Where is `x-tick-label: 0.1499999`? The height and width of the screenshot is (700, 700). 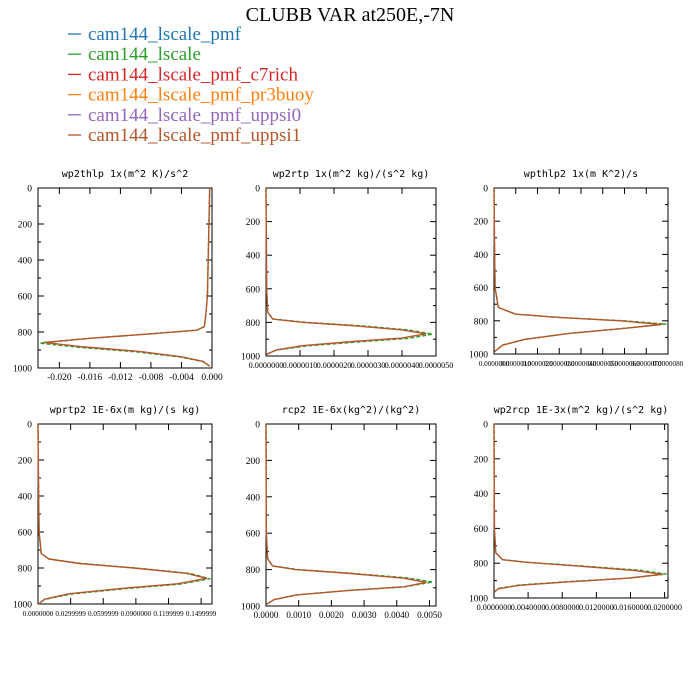 x-tick-label: 0.1499999 is located at coordinates (201, 614).